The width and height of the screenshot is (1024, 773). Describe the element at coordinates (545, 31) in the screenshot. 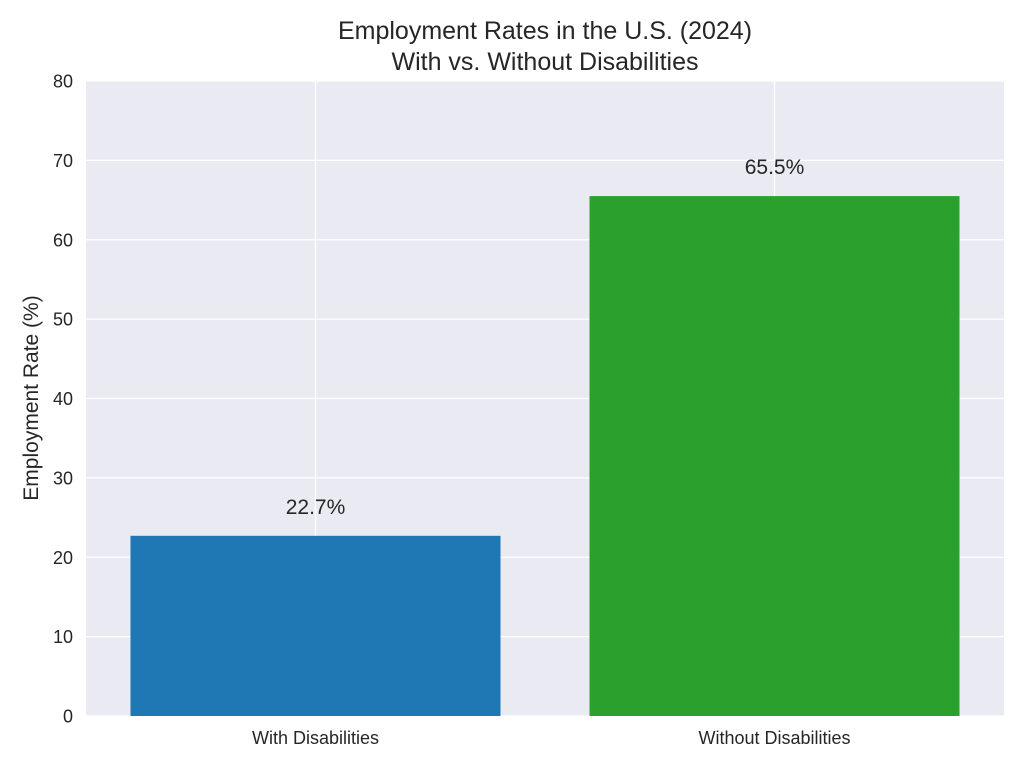

I see `chart-title: Employment Rates in the U.S. (2024)` at that location.